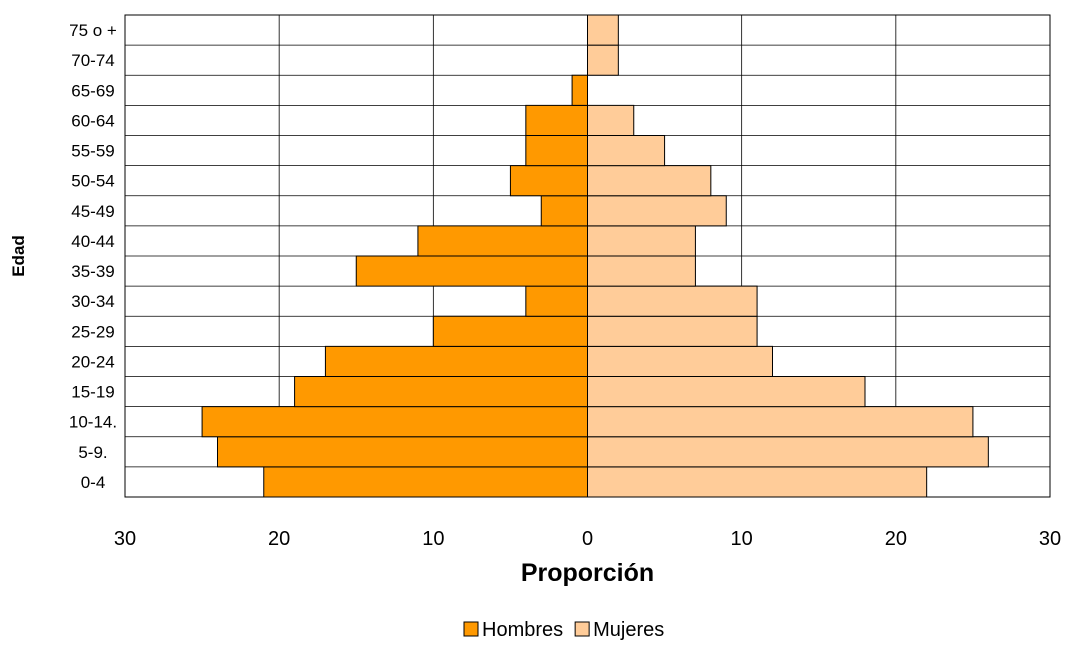 This screenshot has height=647, width=1067. Describe the element at coordinates (603, 30) in the screenshot. I see `bar-mujeres-75-o` at that location.